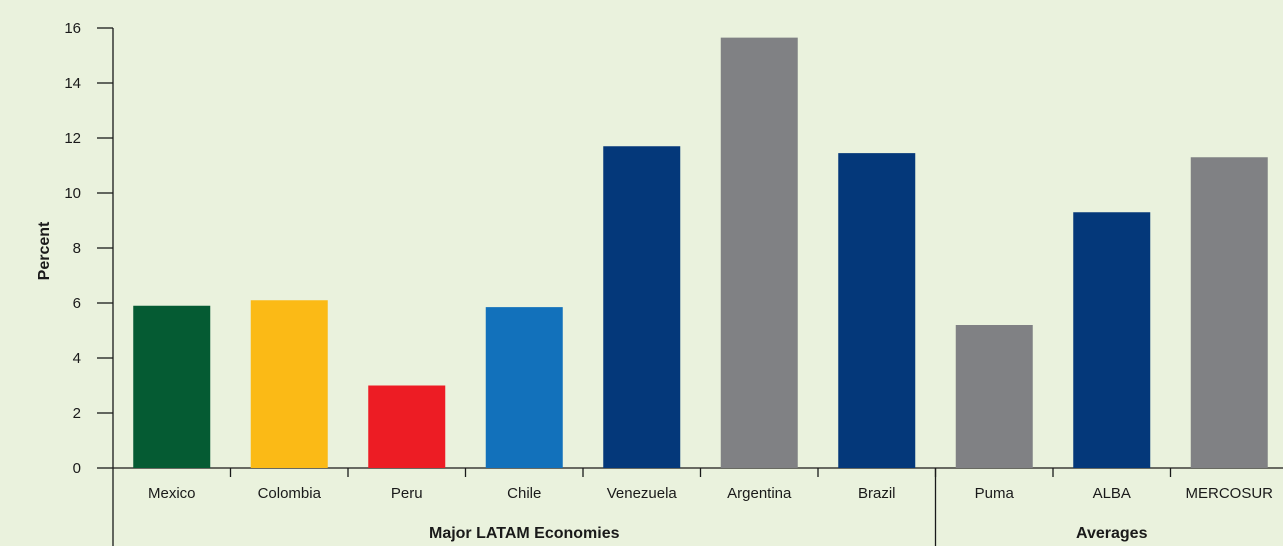  Describe the element at coordinates (524, 493) in the screenshot. I see `category-label: Chile` at that location.